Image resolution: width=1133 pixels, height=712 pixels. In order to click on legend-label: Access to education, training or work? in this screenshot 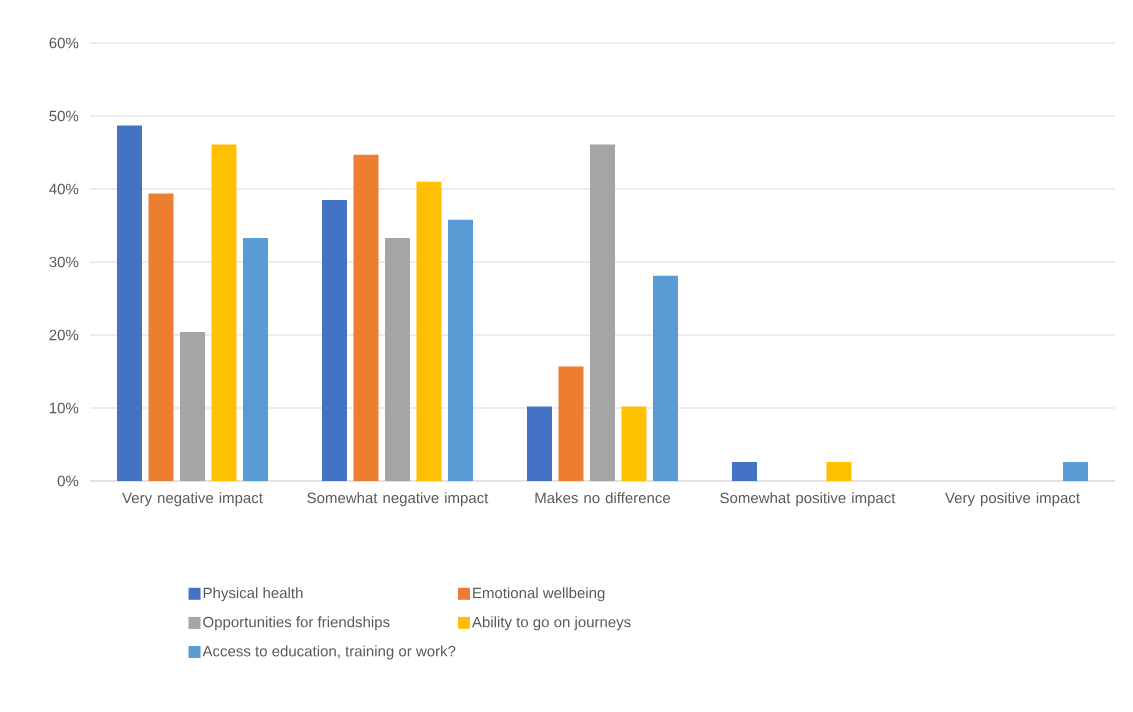, I will do `click(329, 652)`.